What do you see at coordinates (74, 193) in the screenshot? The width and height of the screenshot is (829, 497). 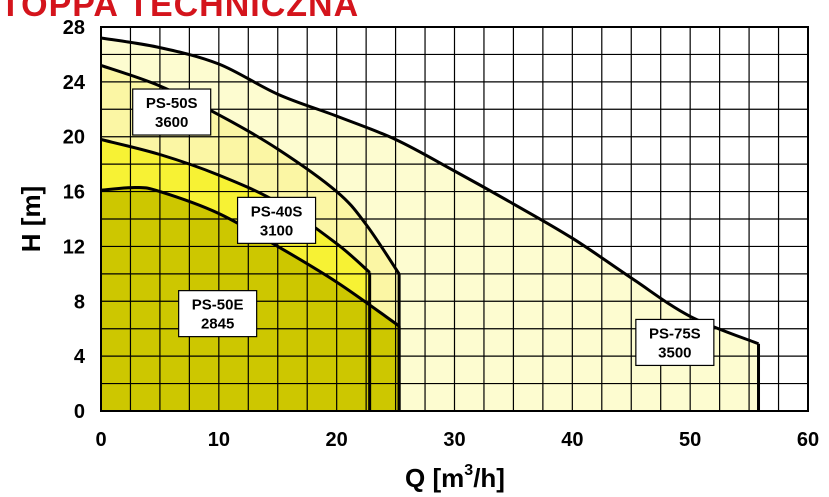 I see `y-tick-label: 16` at bounding box center [74, 193].